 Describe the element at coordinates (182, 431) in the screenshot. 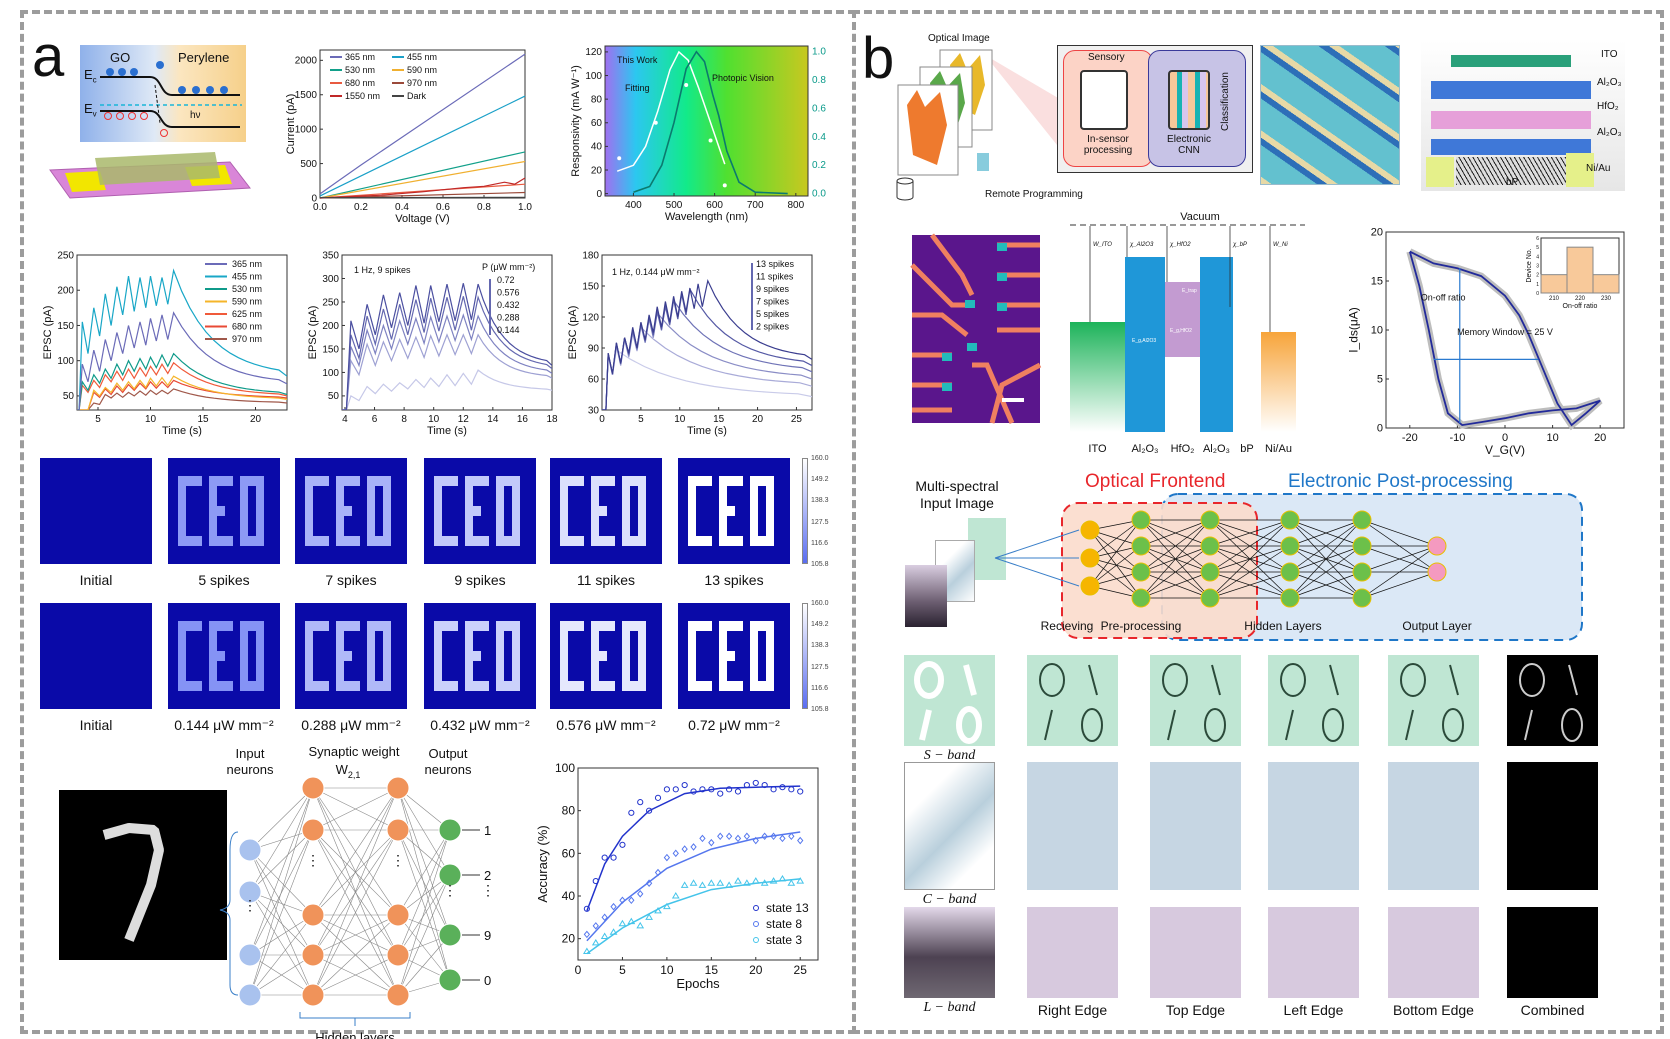

I see `x-axis-label: Time (s)` at that location.